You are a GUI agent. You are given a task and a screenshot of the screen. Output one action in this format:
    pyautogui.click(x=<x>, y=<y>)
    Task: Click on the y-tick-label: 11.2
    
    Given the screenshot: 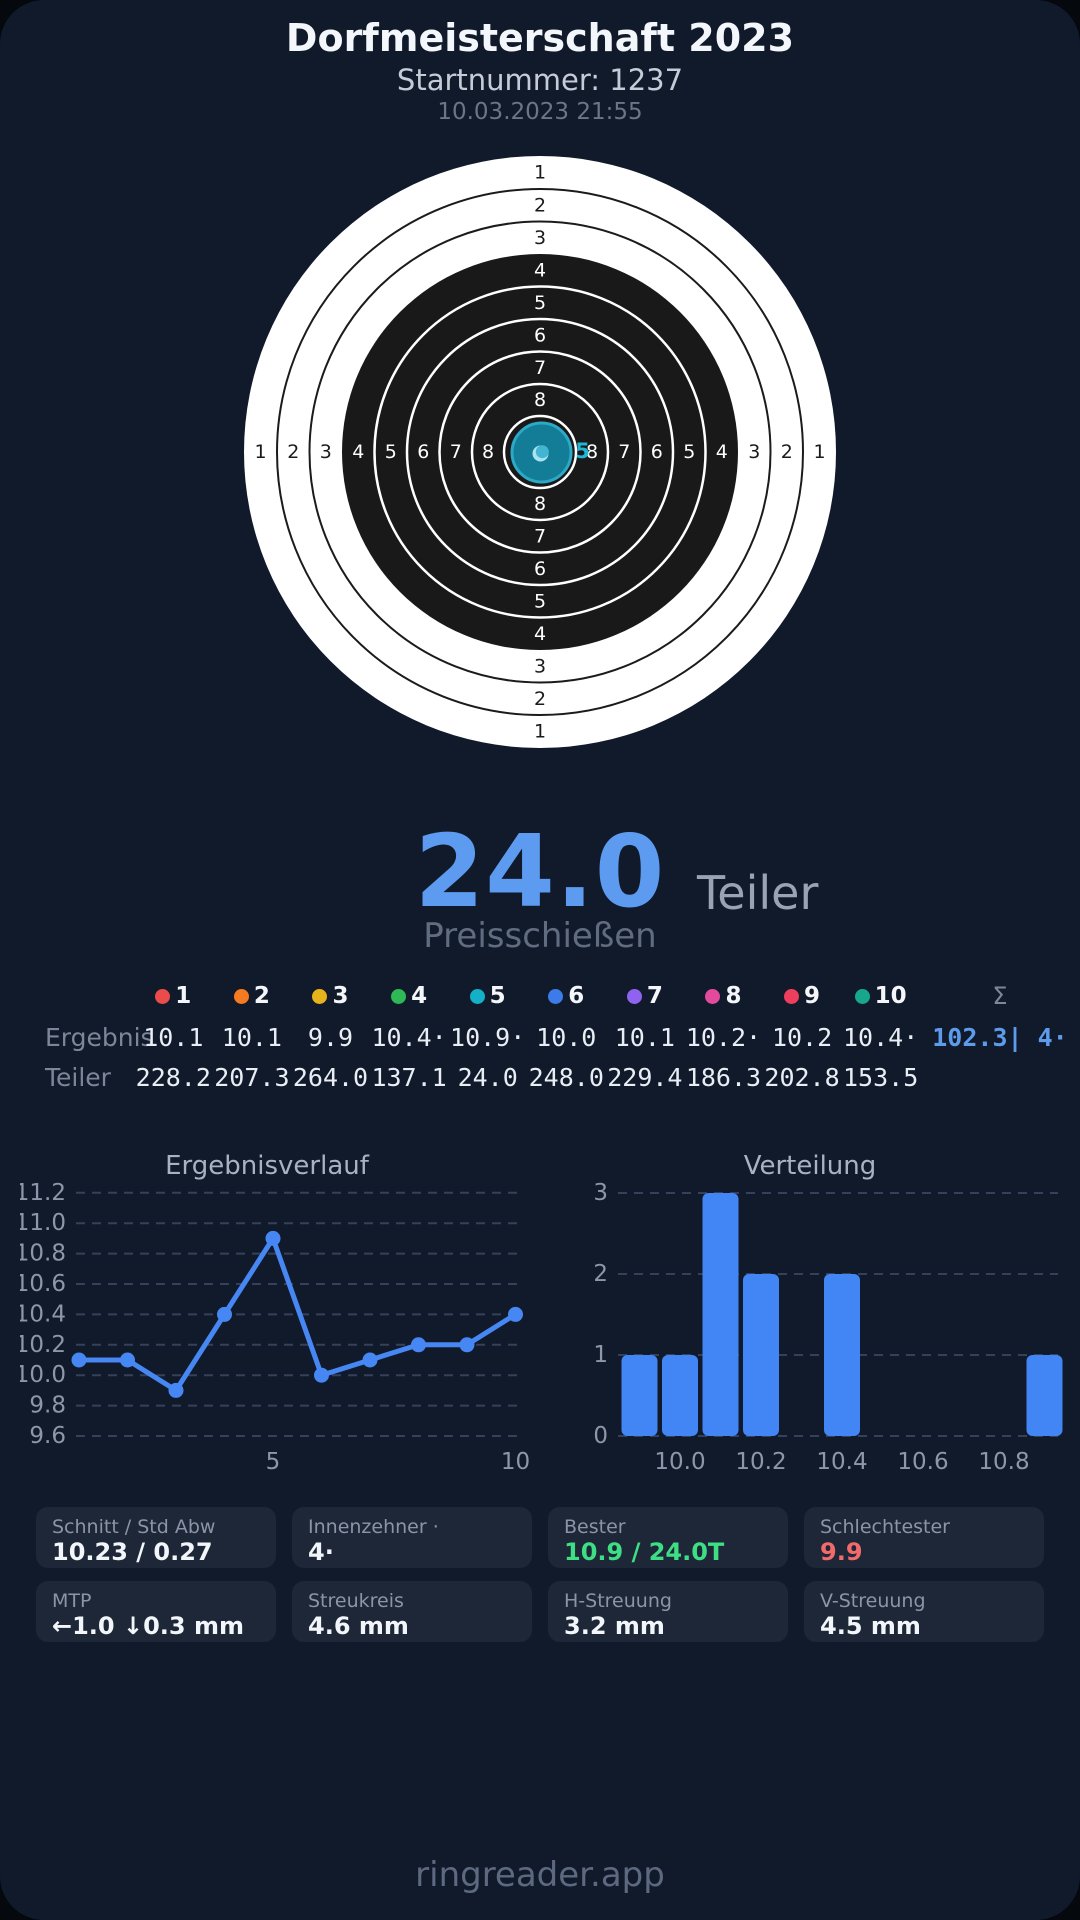 What is the action you would take?
    pyautogui.click(x=43, y=1193)
    